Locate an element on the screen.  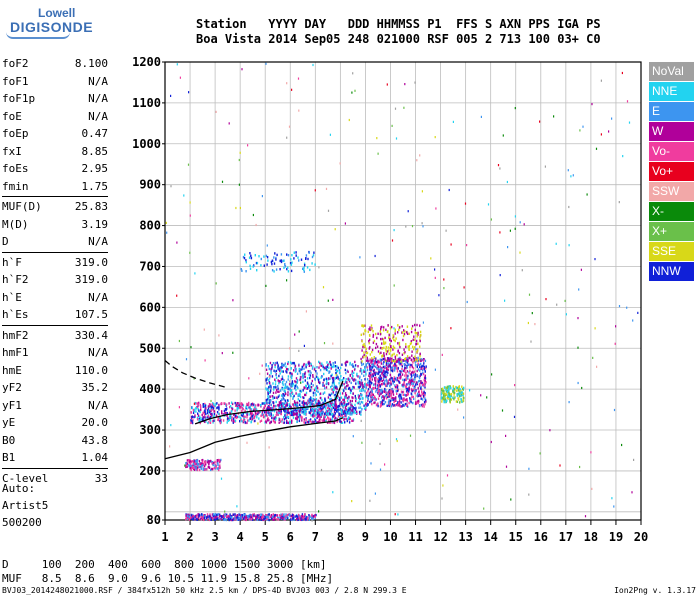
param-row: C-level 33 is located at coordinates (55, 479).